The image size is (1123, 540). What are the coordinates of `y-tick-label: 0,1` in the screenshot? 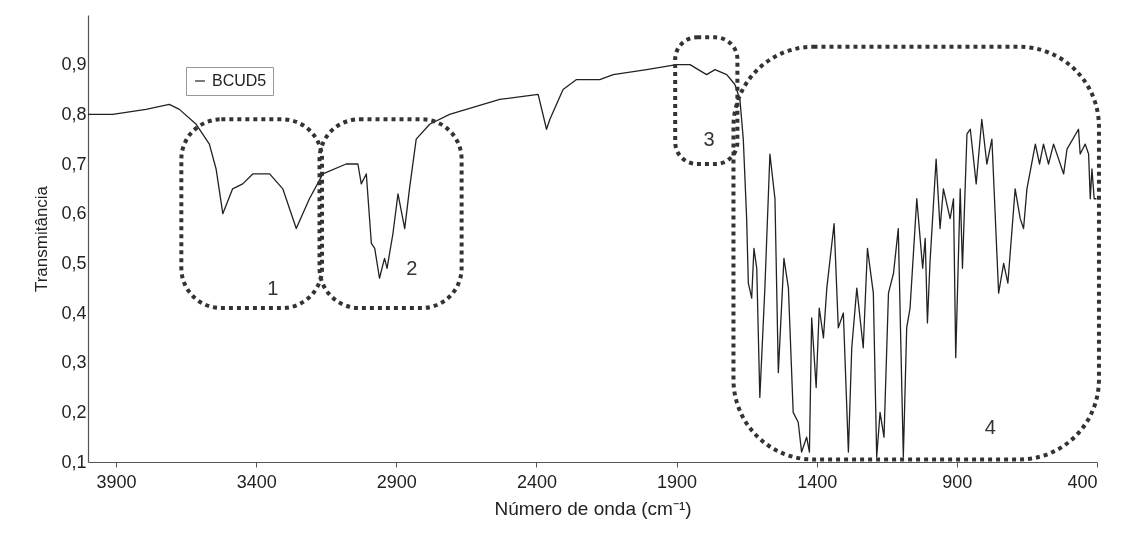 It's located at (74, 461).